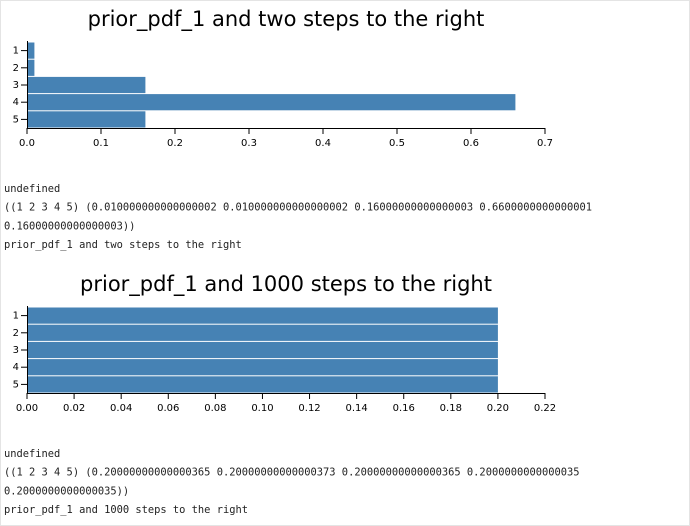 The image size is (690, 526). Describe the element at coordinates (404, 408) in the screenshot. I see `x-tick-label: 0.16` at that location.